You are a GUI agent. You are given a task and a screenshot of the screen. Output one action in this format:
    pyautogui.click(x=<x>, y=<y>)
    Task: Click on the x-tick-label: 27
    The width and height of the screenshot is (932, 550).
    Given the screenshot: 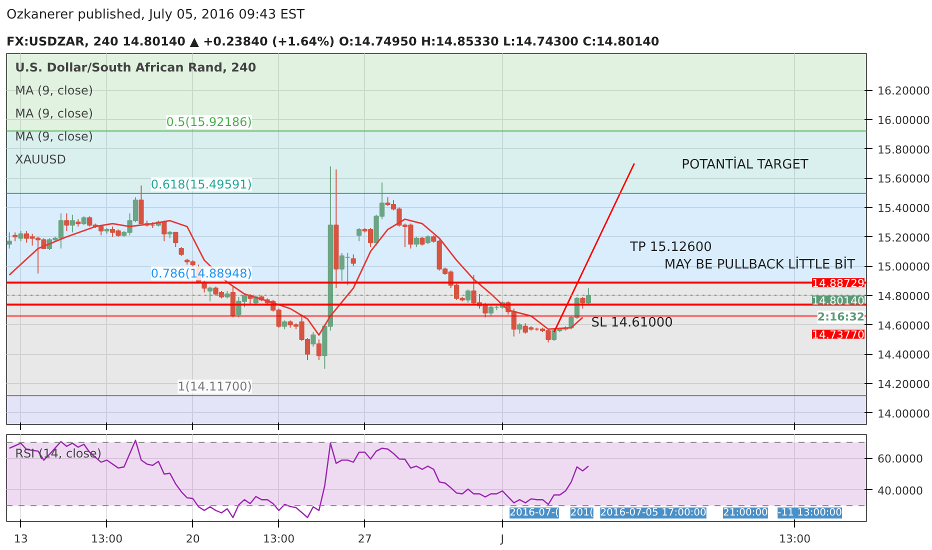 What is the action you would take?
    pyautogui.click(x=365, y=539)
    